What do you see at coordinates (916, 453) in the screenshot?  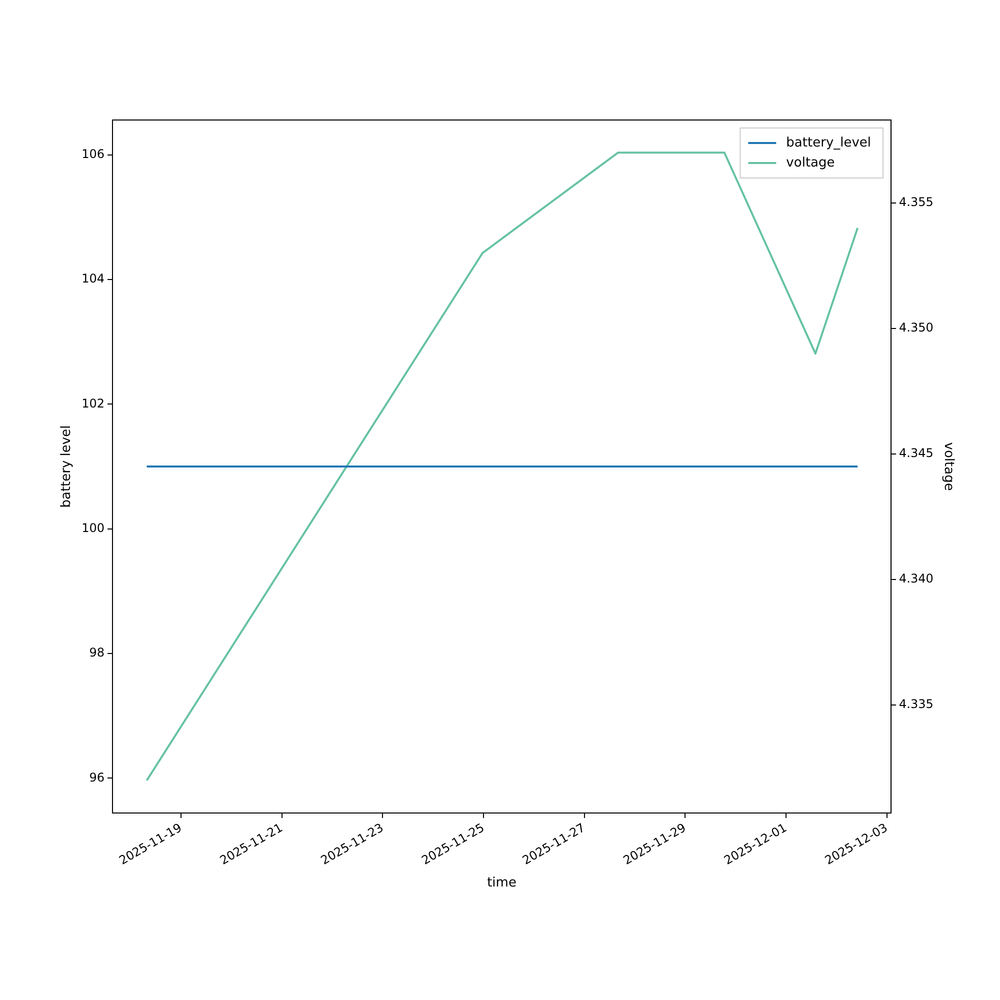 I see `y2-tick-label: 4.345` at bounding box center [916, 453].